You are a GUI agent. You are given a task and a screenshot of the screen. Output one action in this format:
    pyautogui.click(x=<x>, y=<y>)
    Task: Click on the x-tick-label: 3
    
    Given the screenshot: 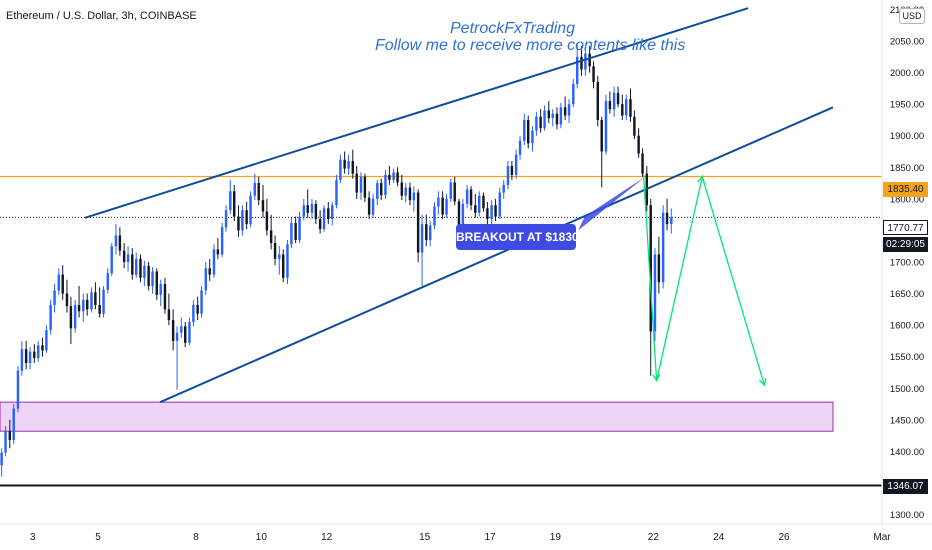 What is the action you would take?
    pyautogui.click(x=33, y=537)
    